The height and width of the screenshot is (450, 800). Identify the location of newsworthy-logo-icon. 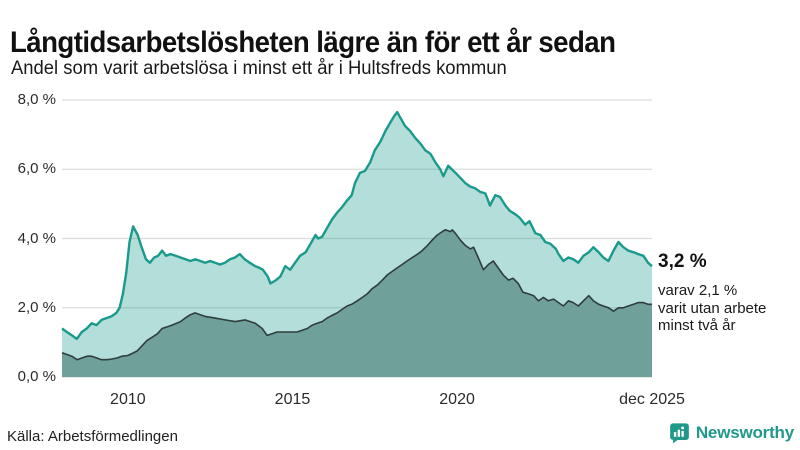
(679, 433).